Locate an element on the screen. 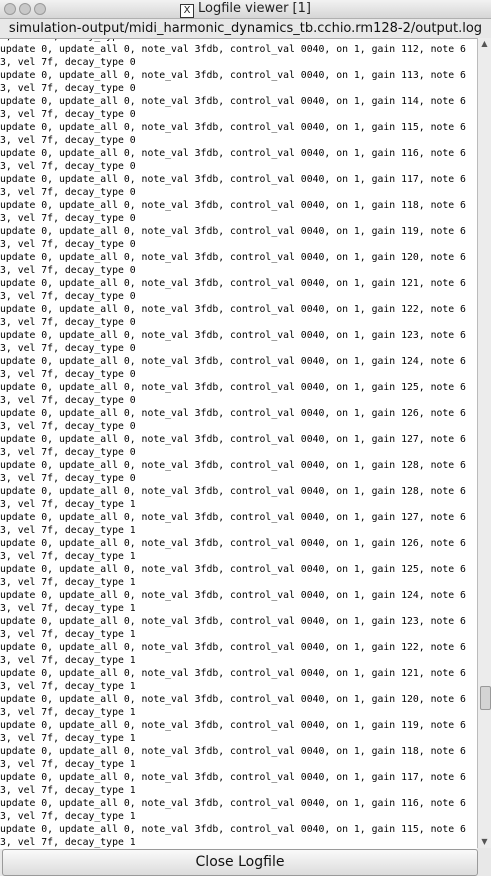 This screenshot has height=876, width=491. title-bar: X Logfile viewer [1] is located at coordinates (245, 9).